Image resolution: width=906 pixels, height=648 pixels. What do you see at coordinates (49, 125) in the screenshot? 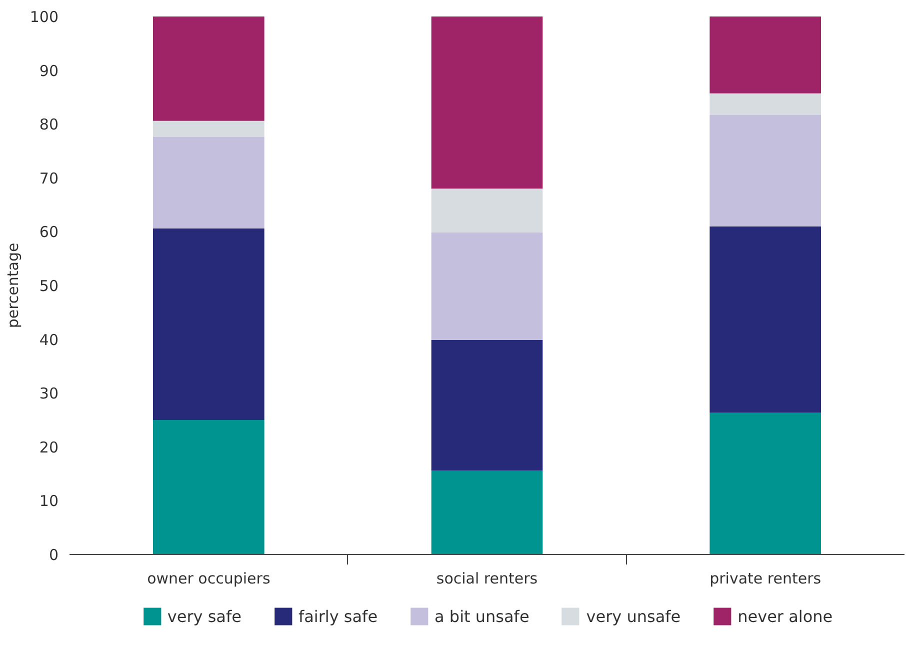
I see `y-tick-label: 80` at bounding box center [49, 125].